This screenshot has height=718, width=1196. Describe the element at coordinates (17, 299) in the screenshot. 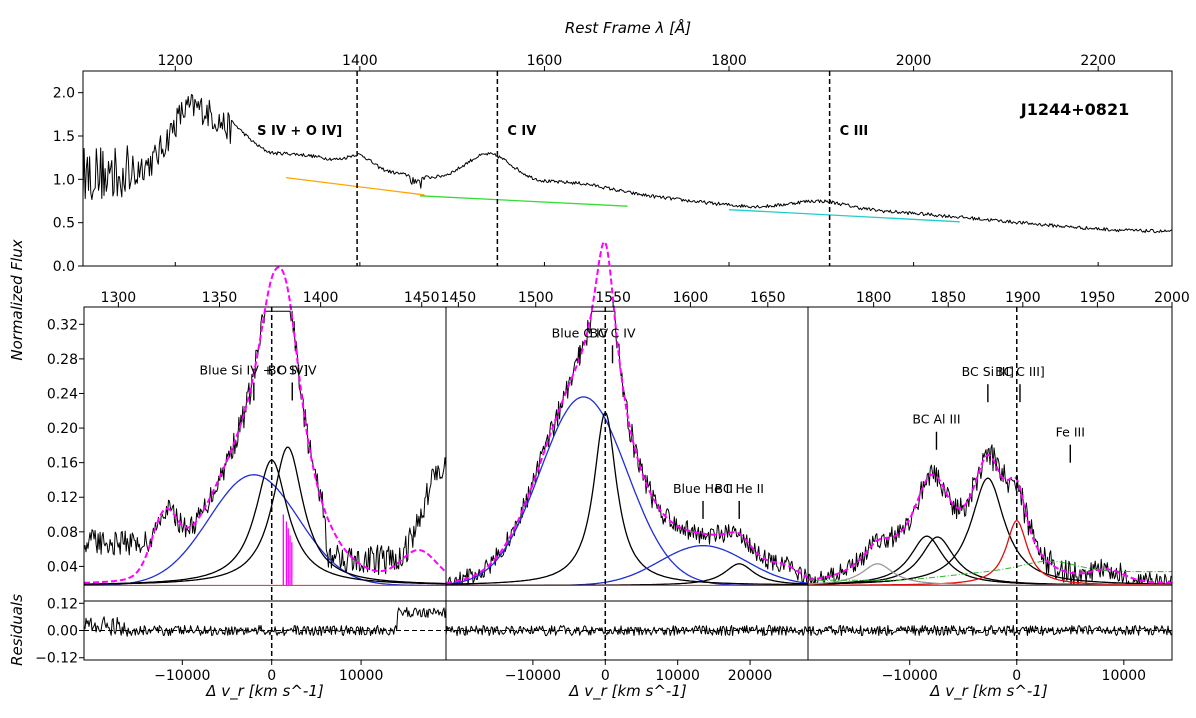

I see `y-axis-title-flux: Normalized Flux` at that location.